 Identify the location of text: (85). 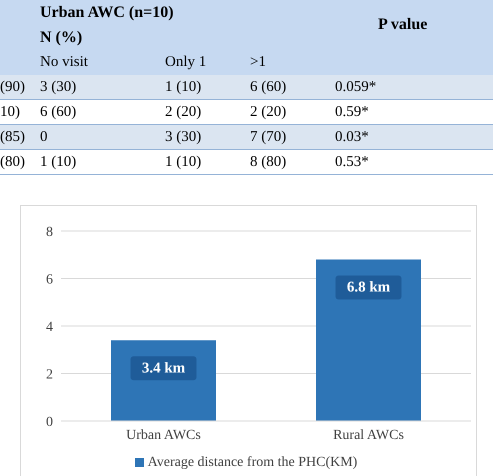
(12, 137).